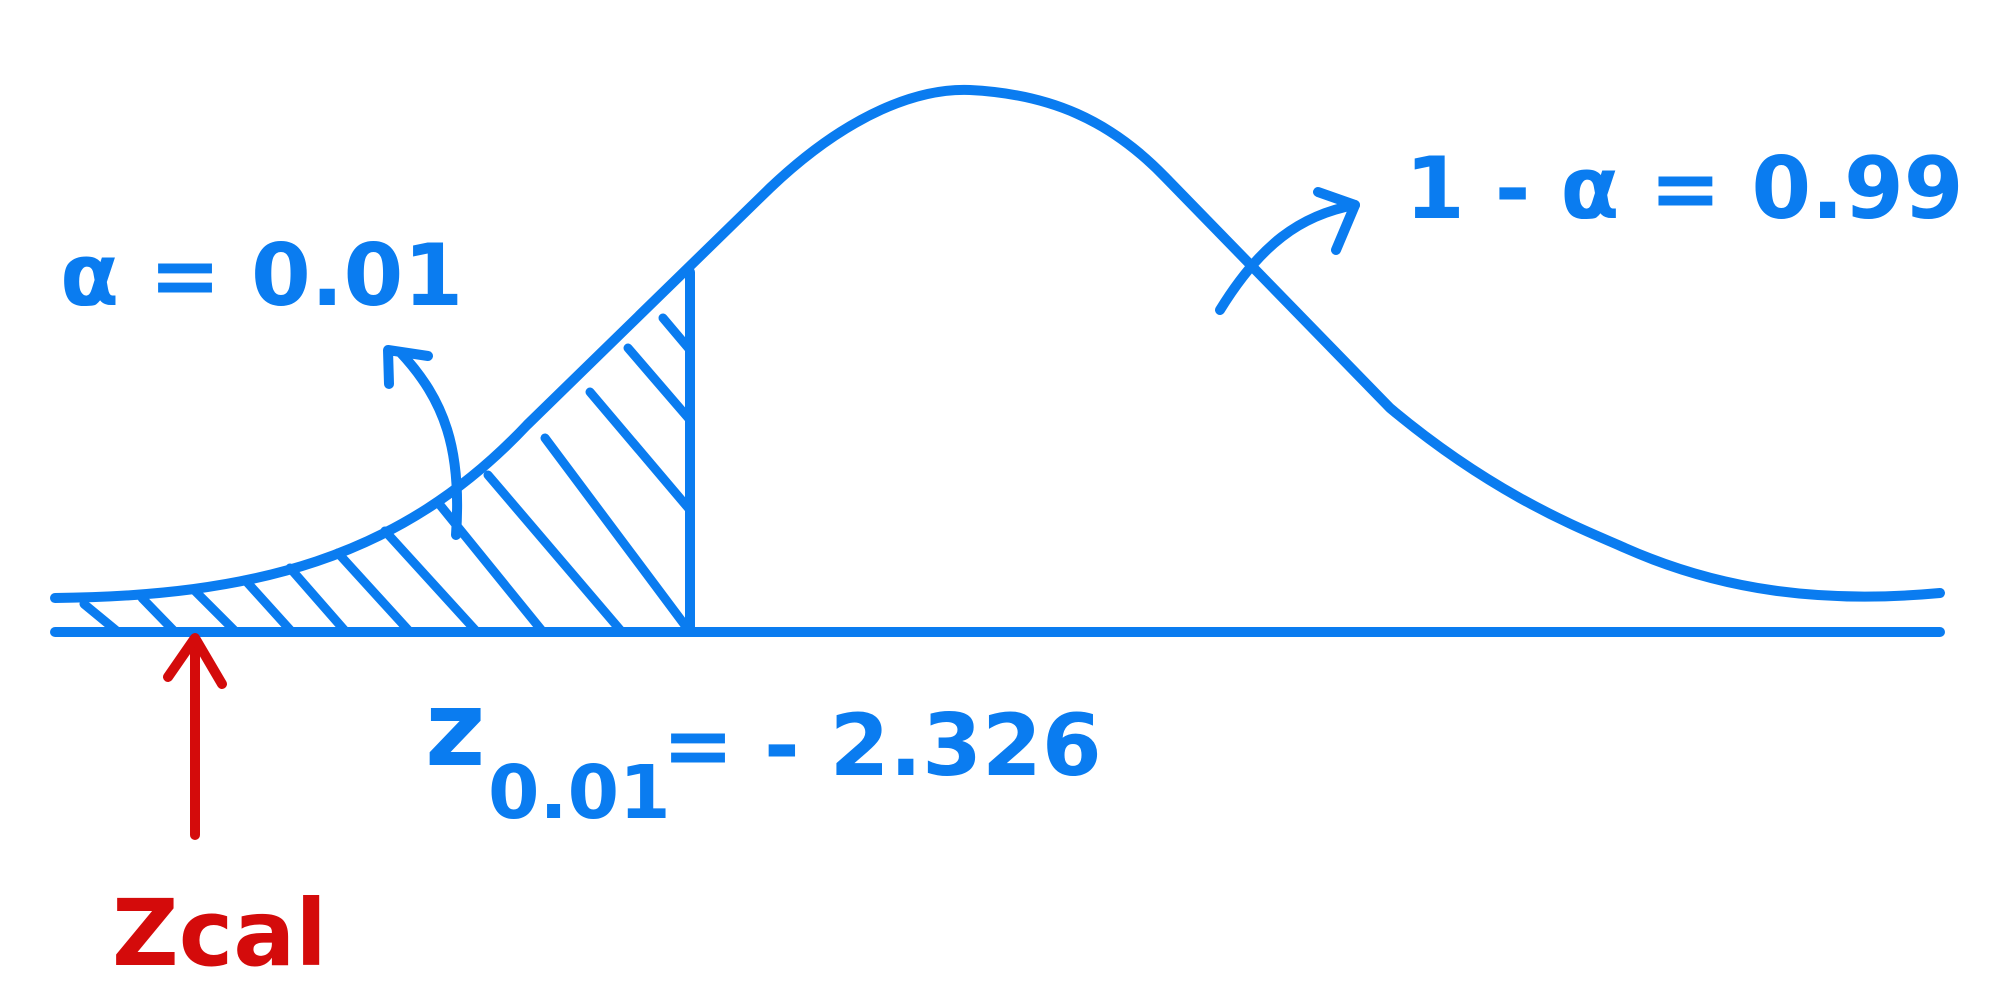  What do you see at coordinates (455, 729) in the screenshot?
I see `critical-z-symbol: z` at bounding box center [455, 729].